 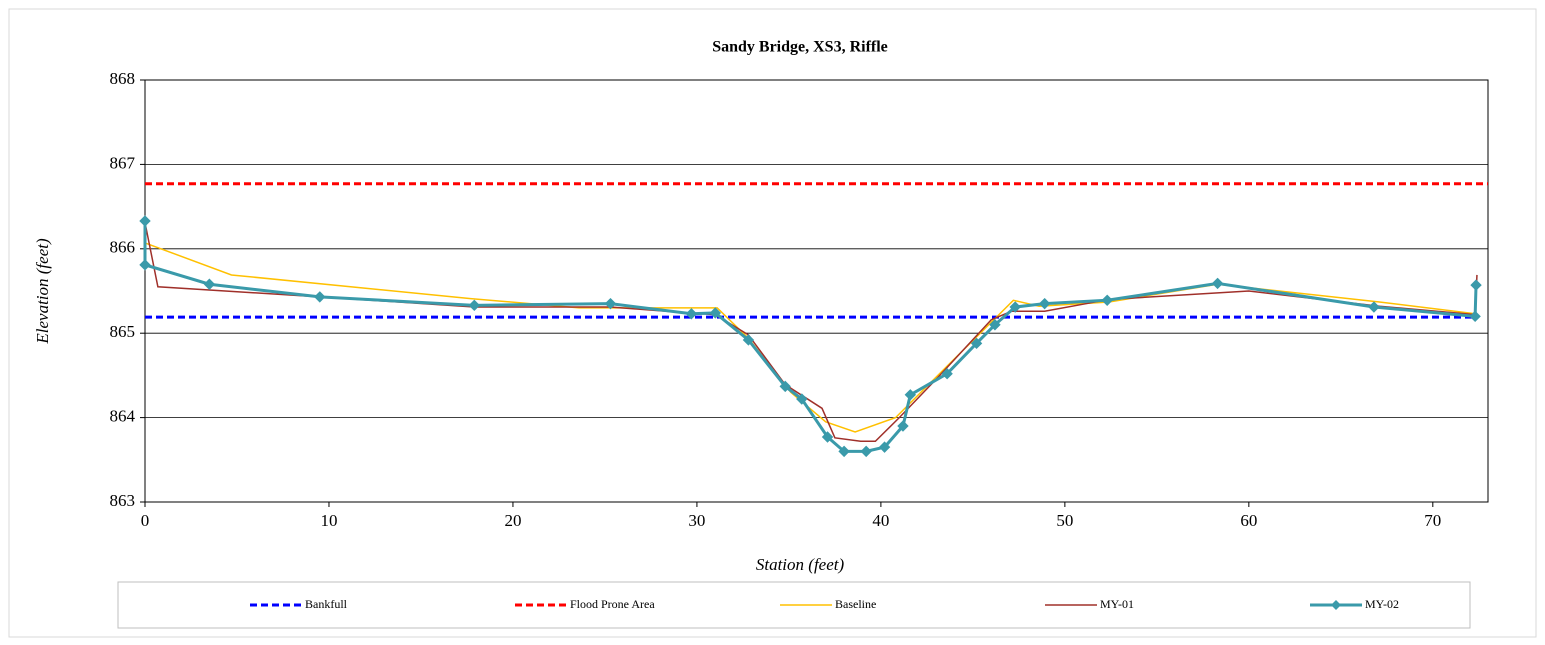 What do you see at coordinates (1064, 520) in the screenshot?
I see `x-tick-label: 50` at bounding box center [1064, 520].